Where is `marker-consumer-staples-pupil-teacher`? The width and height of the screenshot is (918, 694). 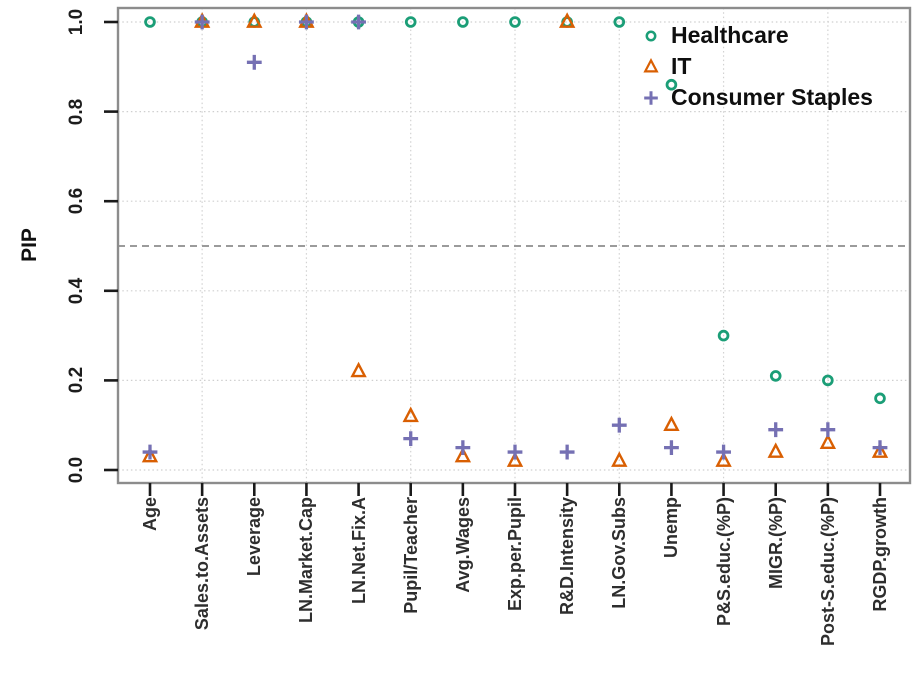 marker-consumer-staples-pupil-teacher is located at coordinates (411, 439).